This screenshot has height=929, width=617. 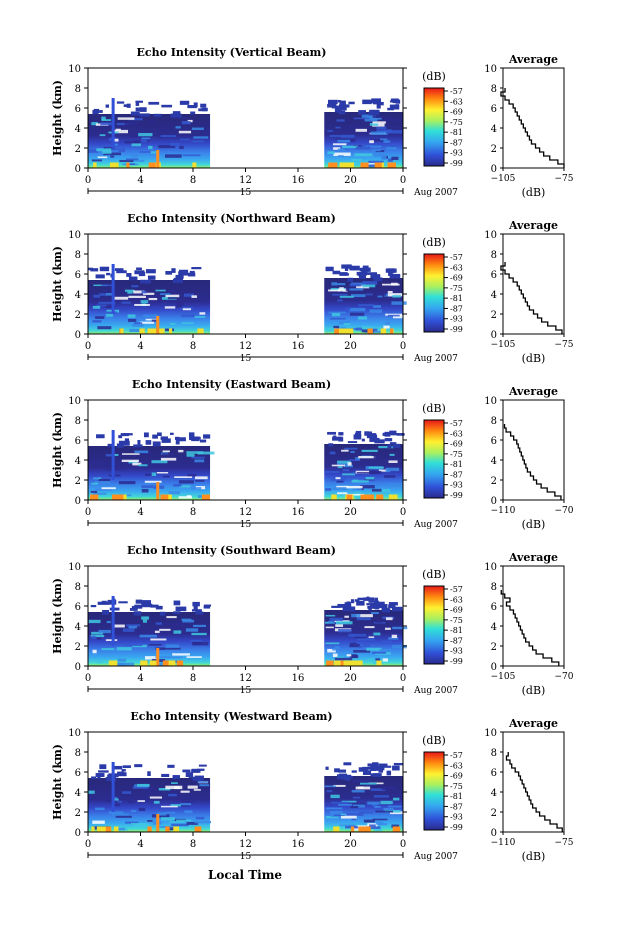 I want to click on colorbar-tick-label: -75, so click(x=456, y=288).